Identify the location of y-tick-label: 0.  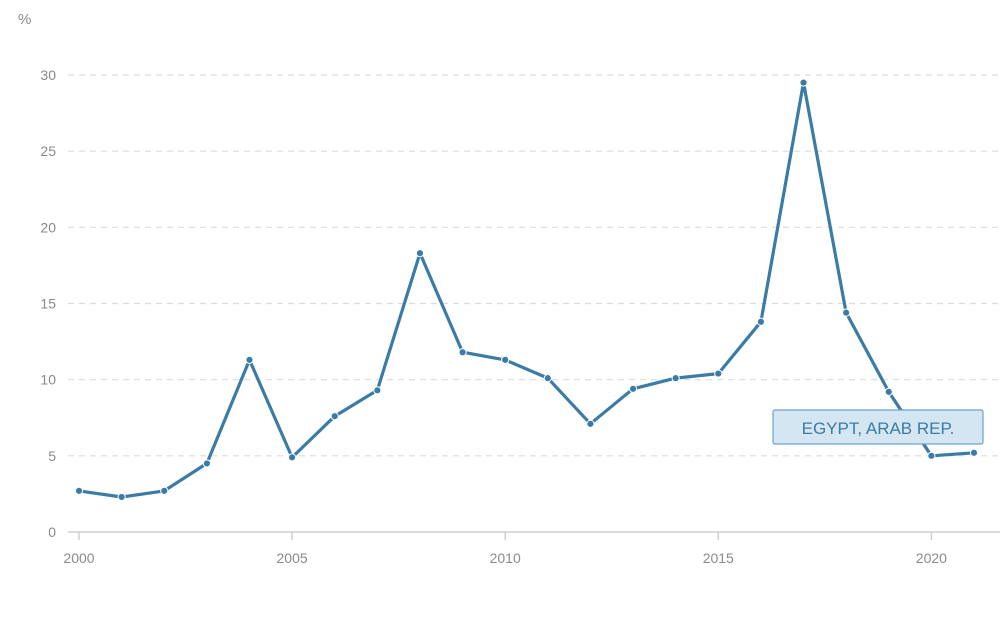
(52, 532).